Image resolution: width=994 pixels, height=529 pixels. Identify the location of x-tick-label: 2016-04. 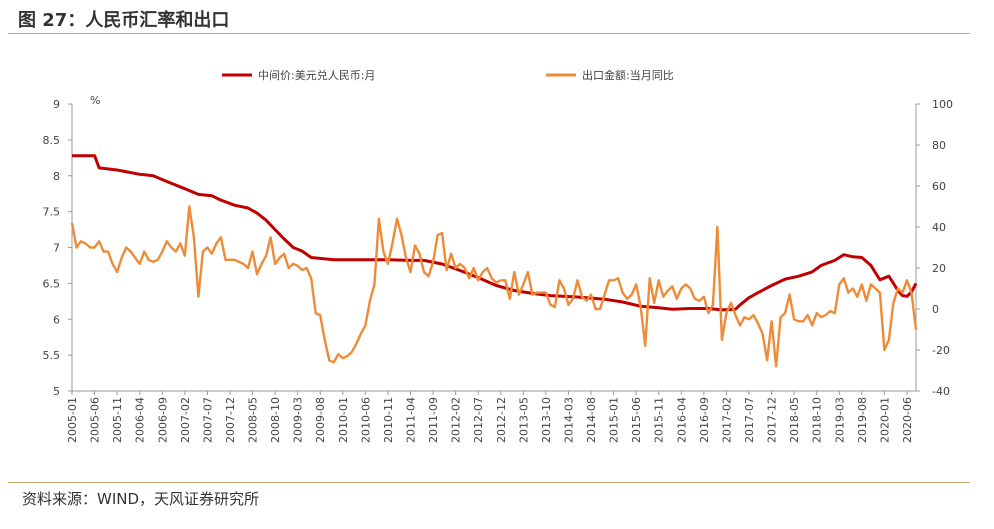
(681, 420).